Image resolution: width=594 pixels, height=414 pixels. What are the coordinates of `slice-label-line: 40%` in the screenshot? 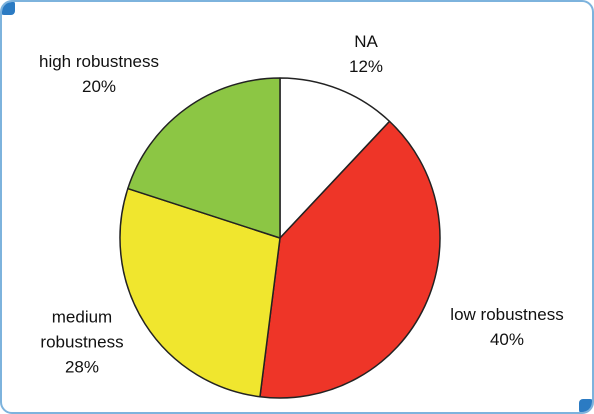 It's located at (507, 339).